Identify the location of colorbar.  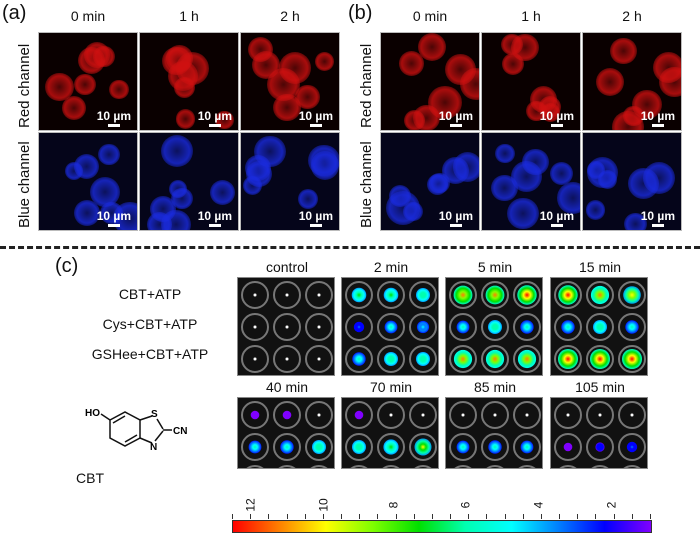
(442, 526).